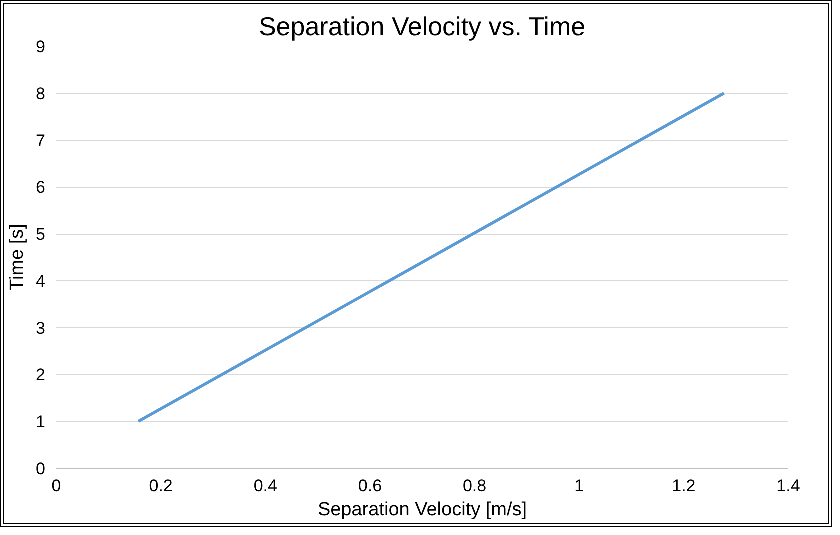  Describe the element at coordinates (41, 188) in the screenshot. I see `y-tick-label: 6` at that location.